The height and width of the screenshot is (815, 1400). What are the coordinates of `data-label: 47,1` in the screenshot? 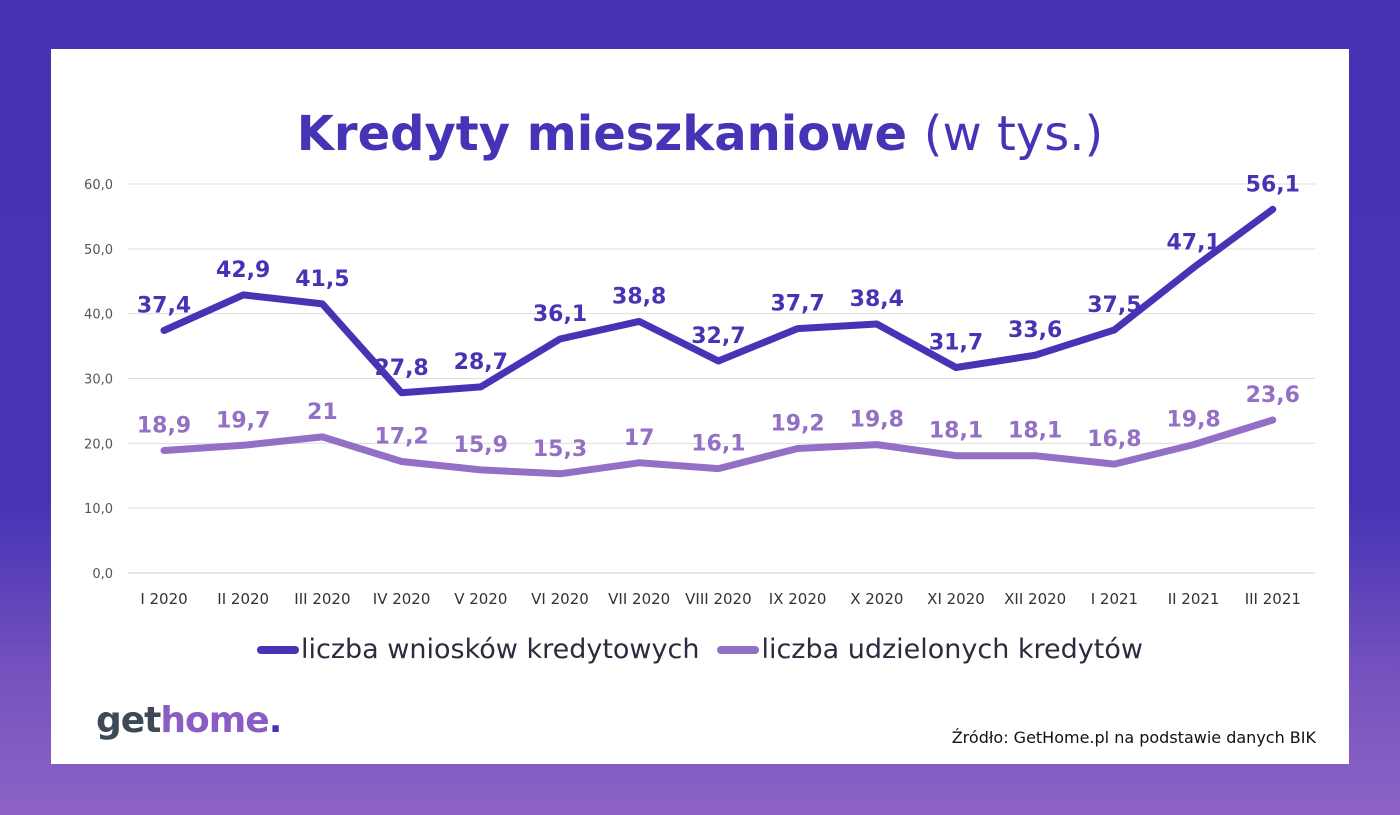 It's located at (1193, 243).